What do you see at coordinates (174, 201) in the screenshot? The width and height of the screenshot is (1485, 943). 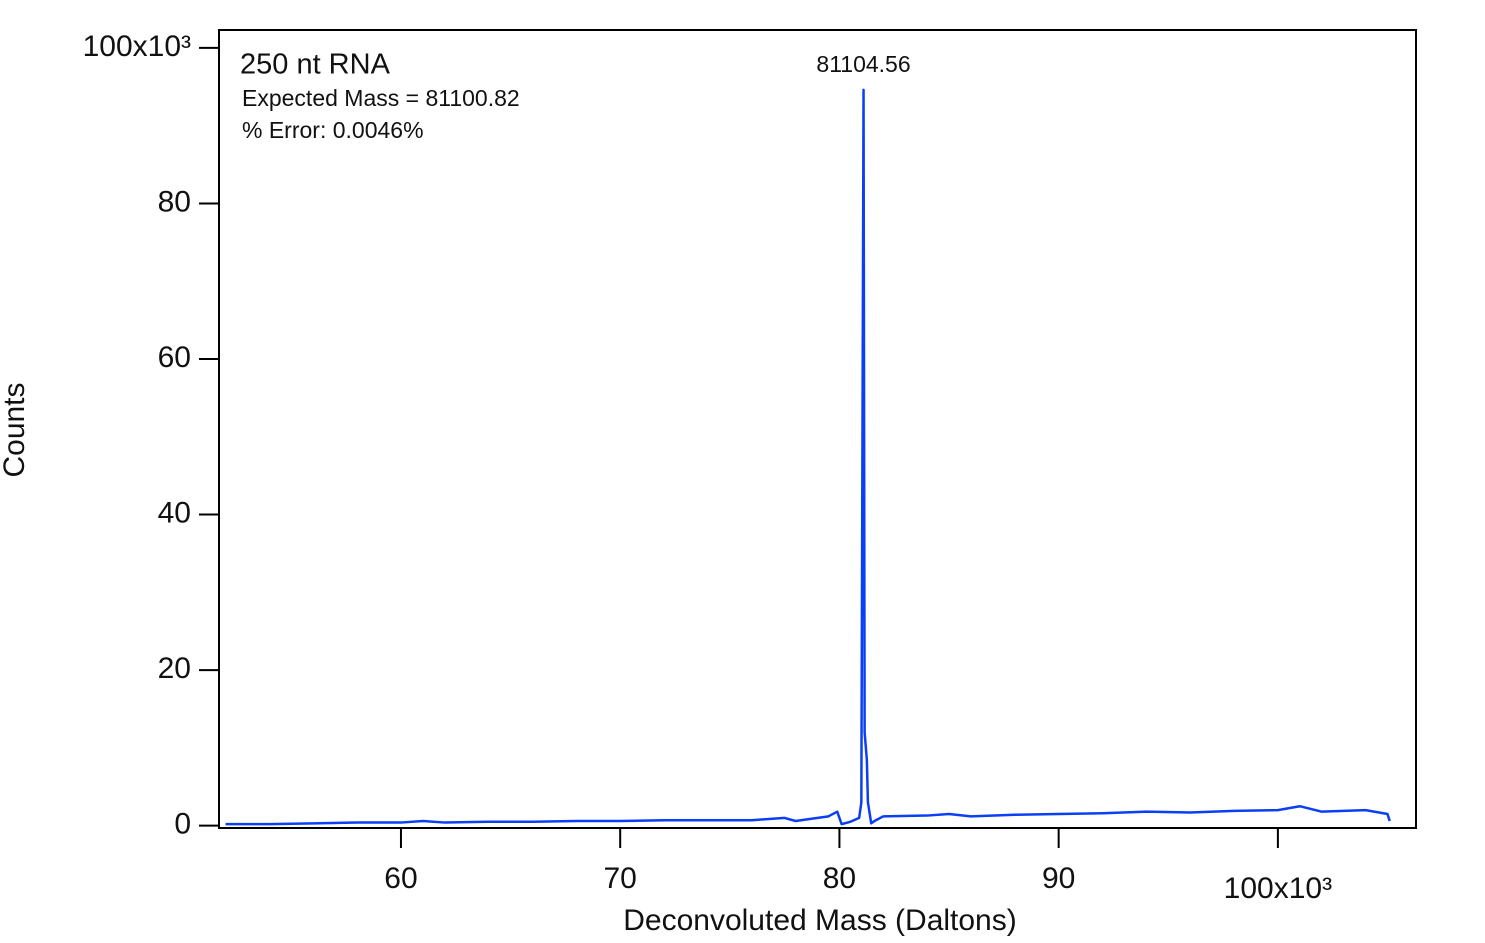 I see `y-tick-label: 80` at bounding box center [174, 201].